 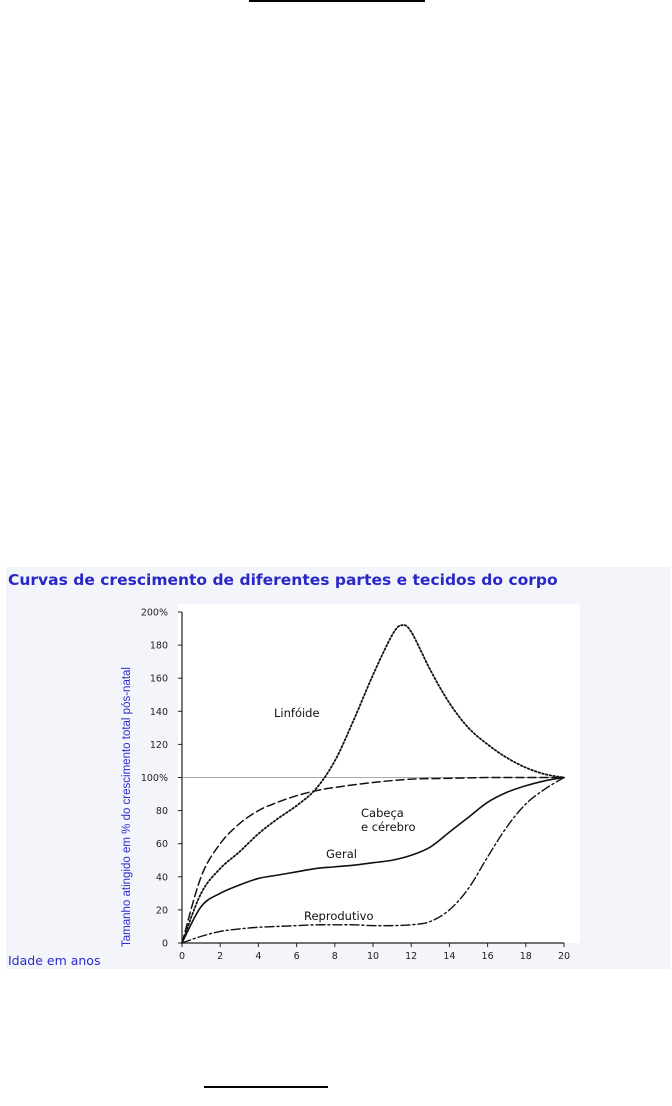 I want to click on x-tick-label: 6, so click(x=297, y=956).